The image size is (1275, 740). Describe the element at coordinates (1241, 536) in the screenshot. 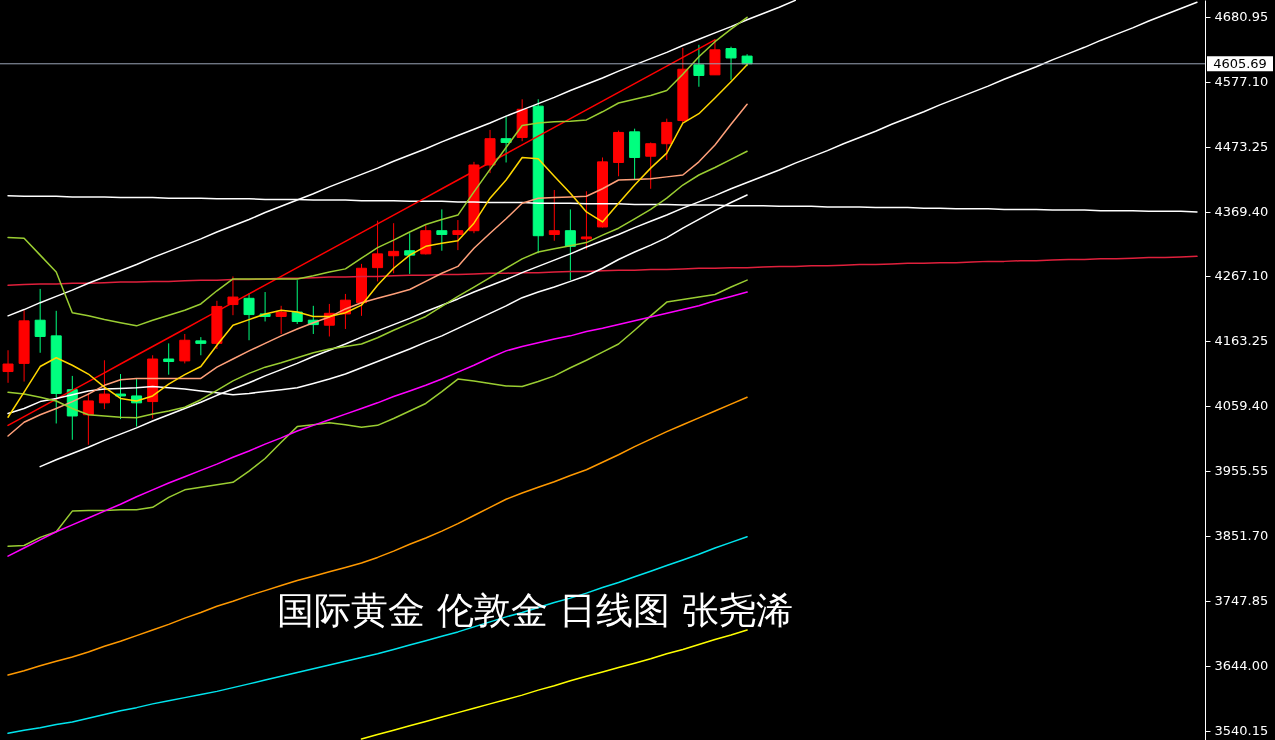

I see `y-tick-label: 3851.70` at that location.